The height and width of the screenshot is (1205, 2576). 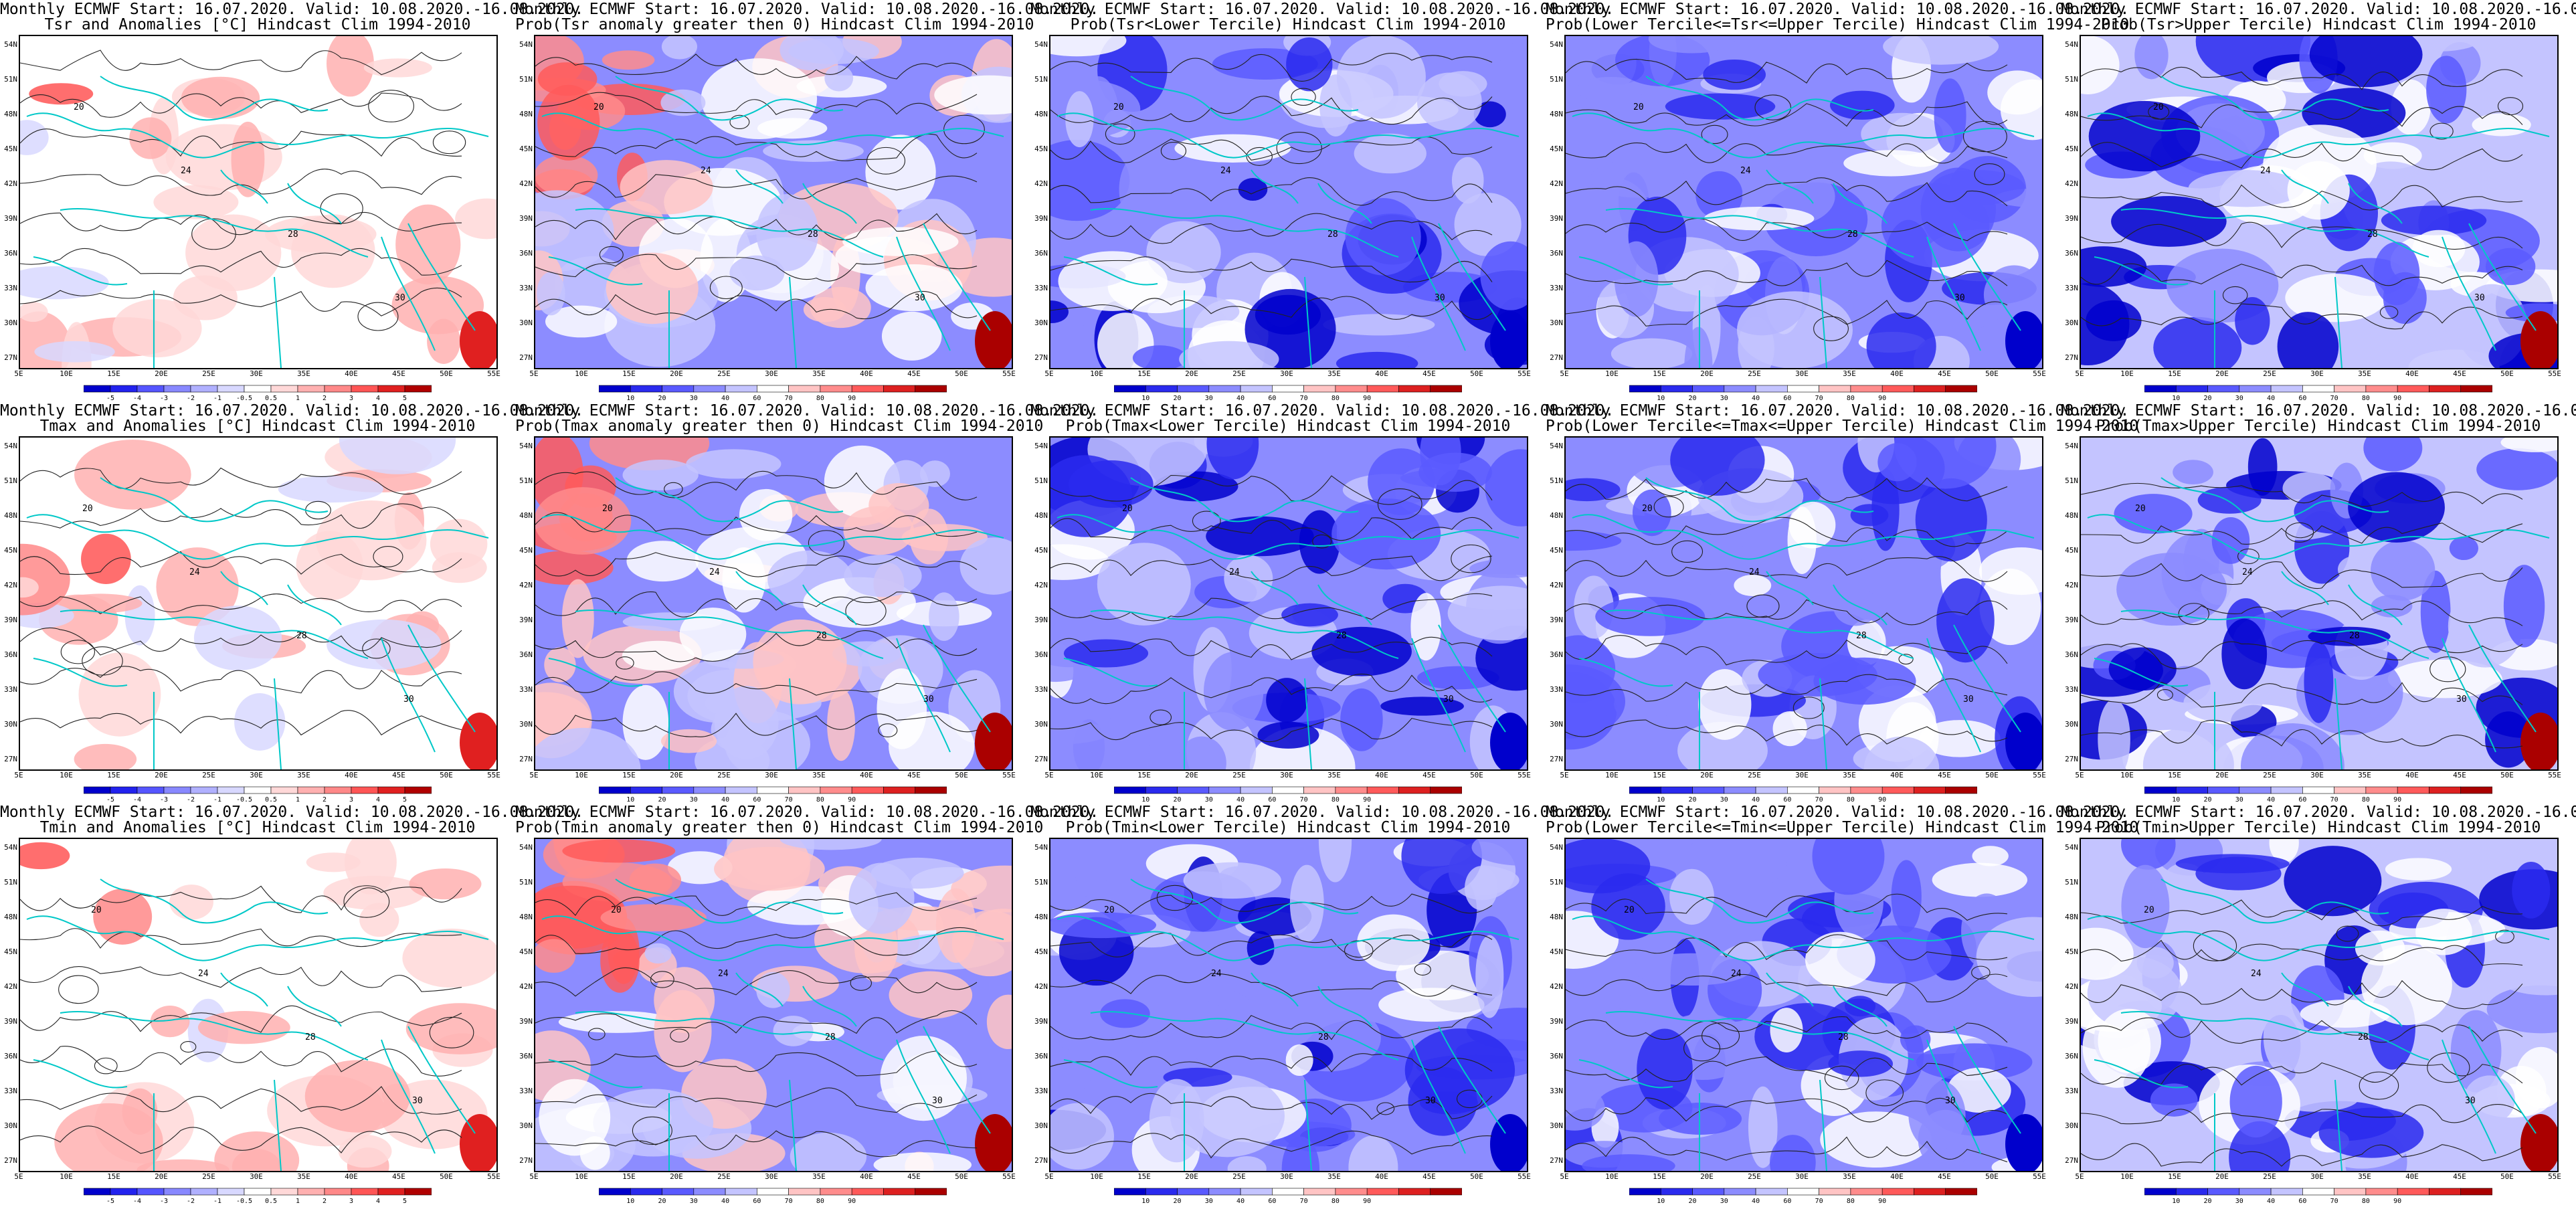 I want to click on latitude-tick: 30N, so click(x=526, y=724).